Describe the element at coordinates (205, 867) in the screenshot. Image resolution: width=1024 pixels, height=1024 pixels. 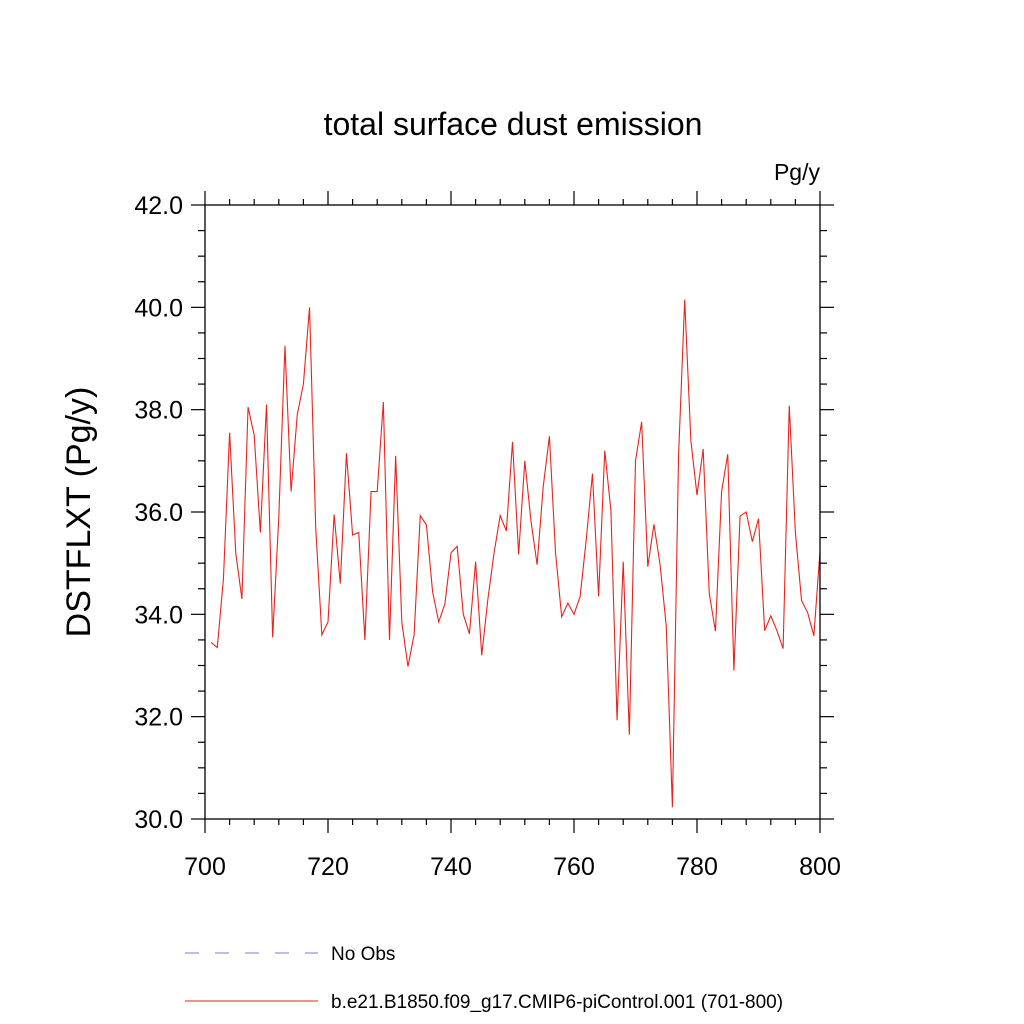
I see `x-tick-label: 700` at that location.